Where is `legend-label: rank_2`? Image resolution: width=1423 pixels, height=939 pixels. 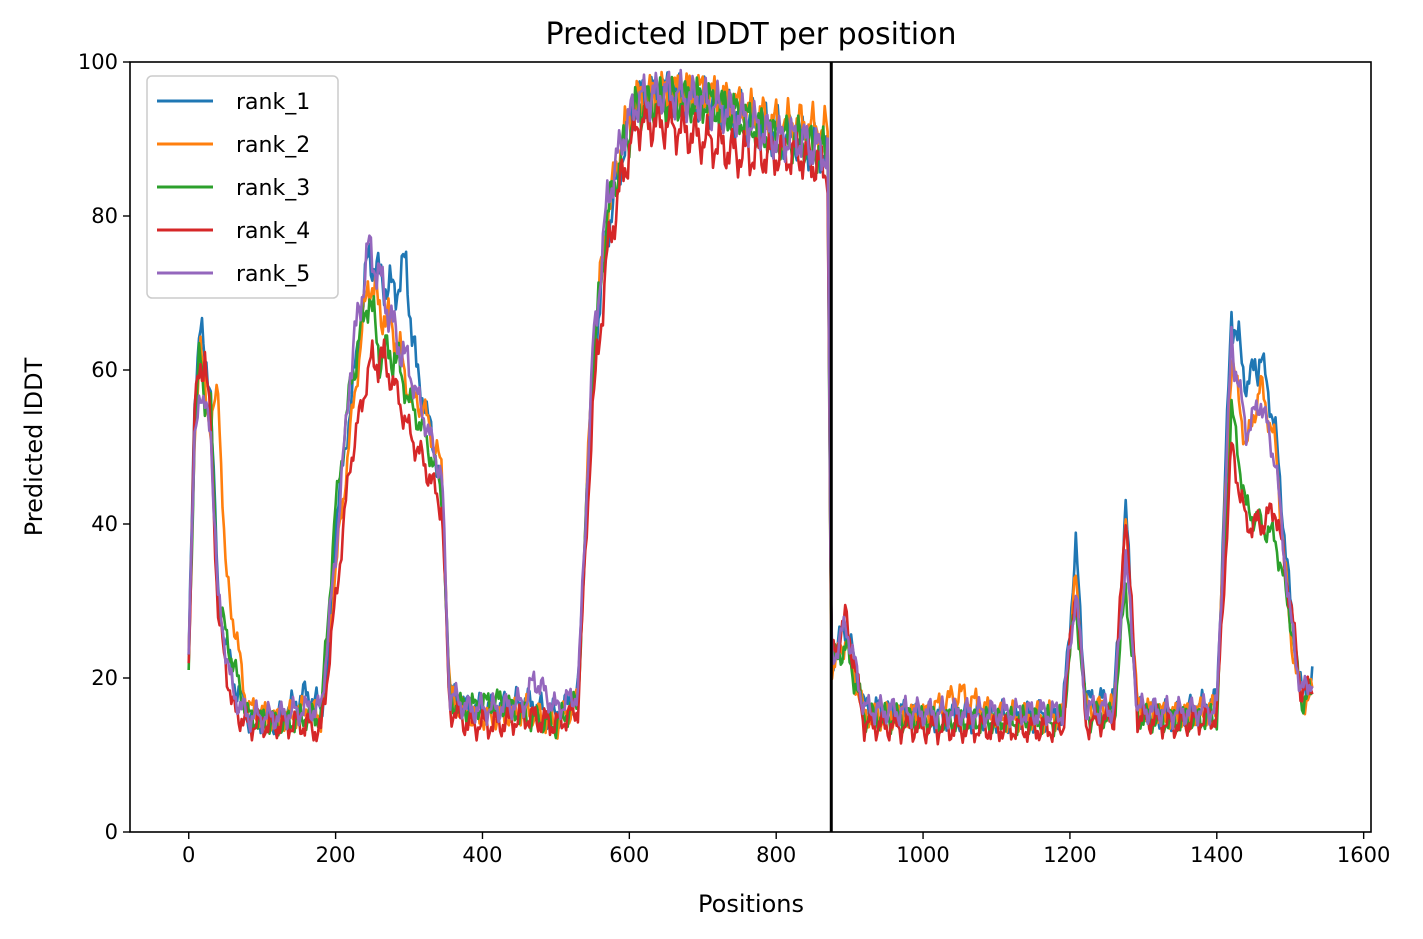 legend-label: rank_2 is located at coordinates (273, 145).